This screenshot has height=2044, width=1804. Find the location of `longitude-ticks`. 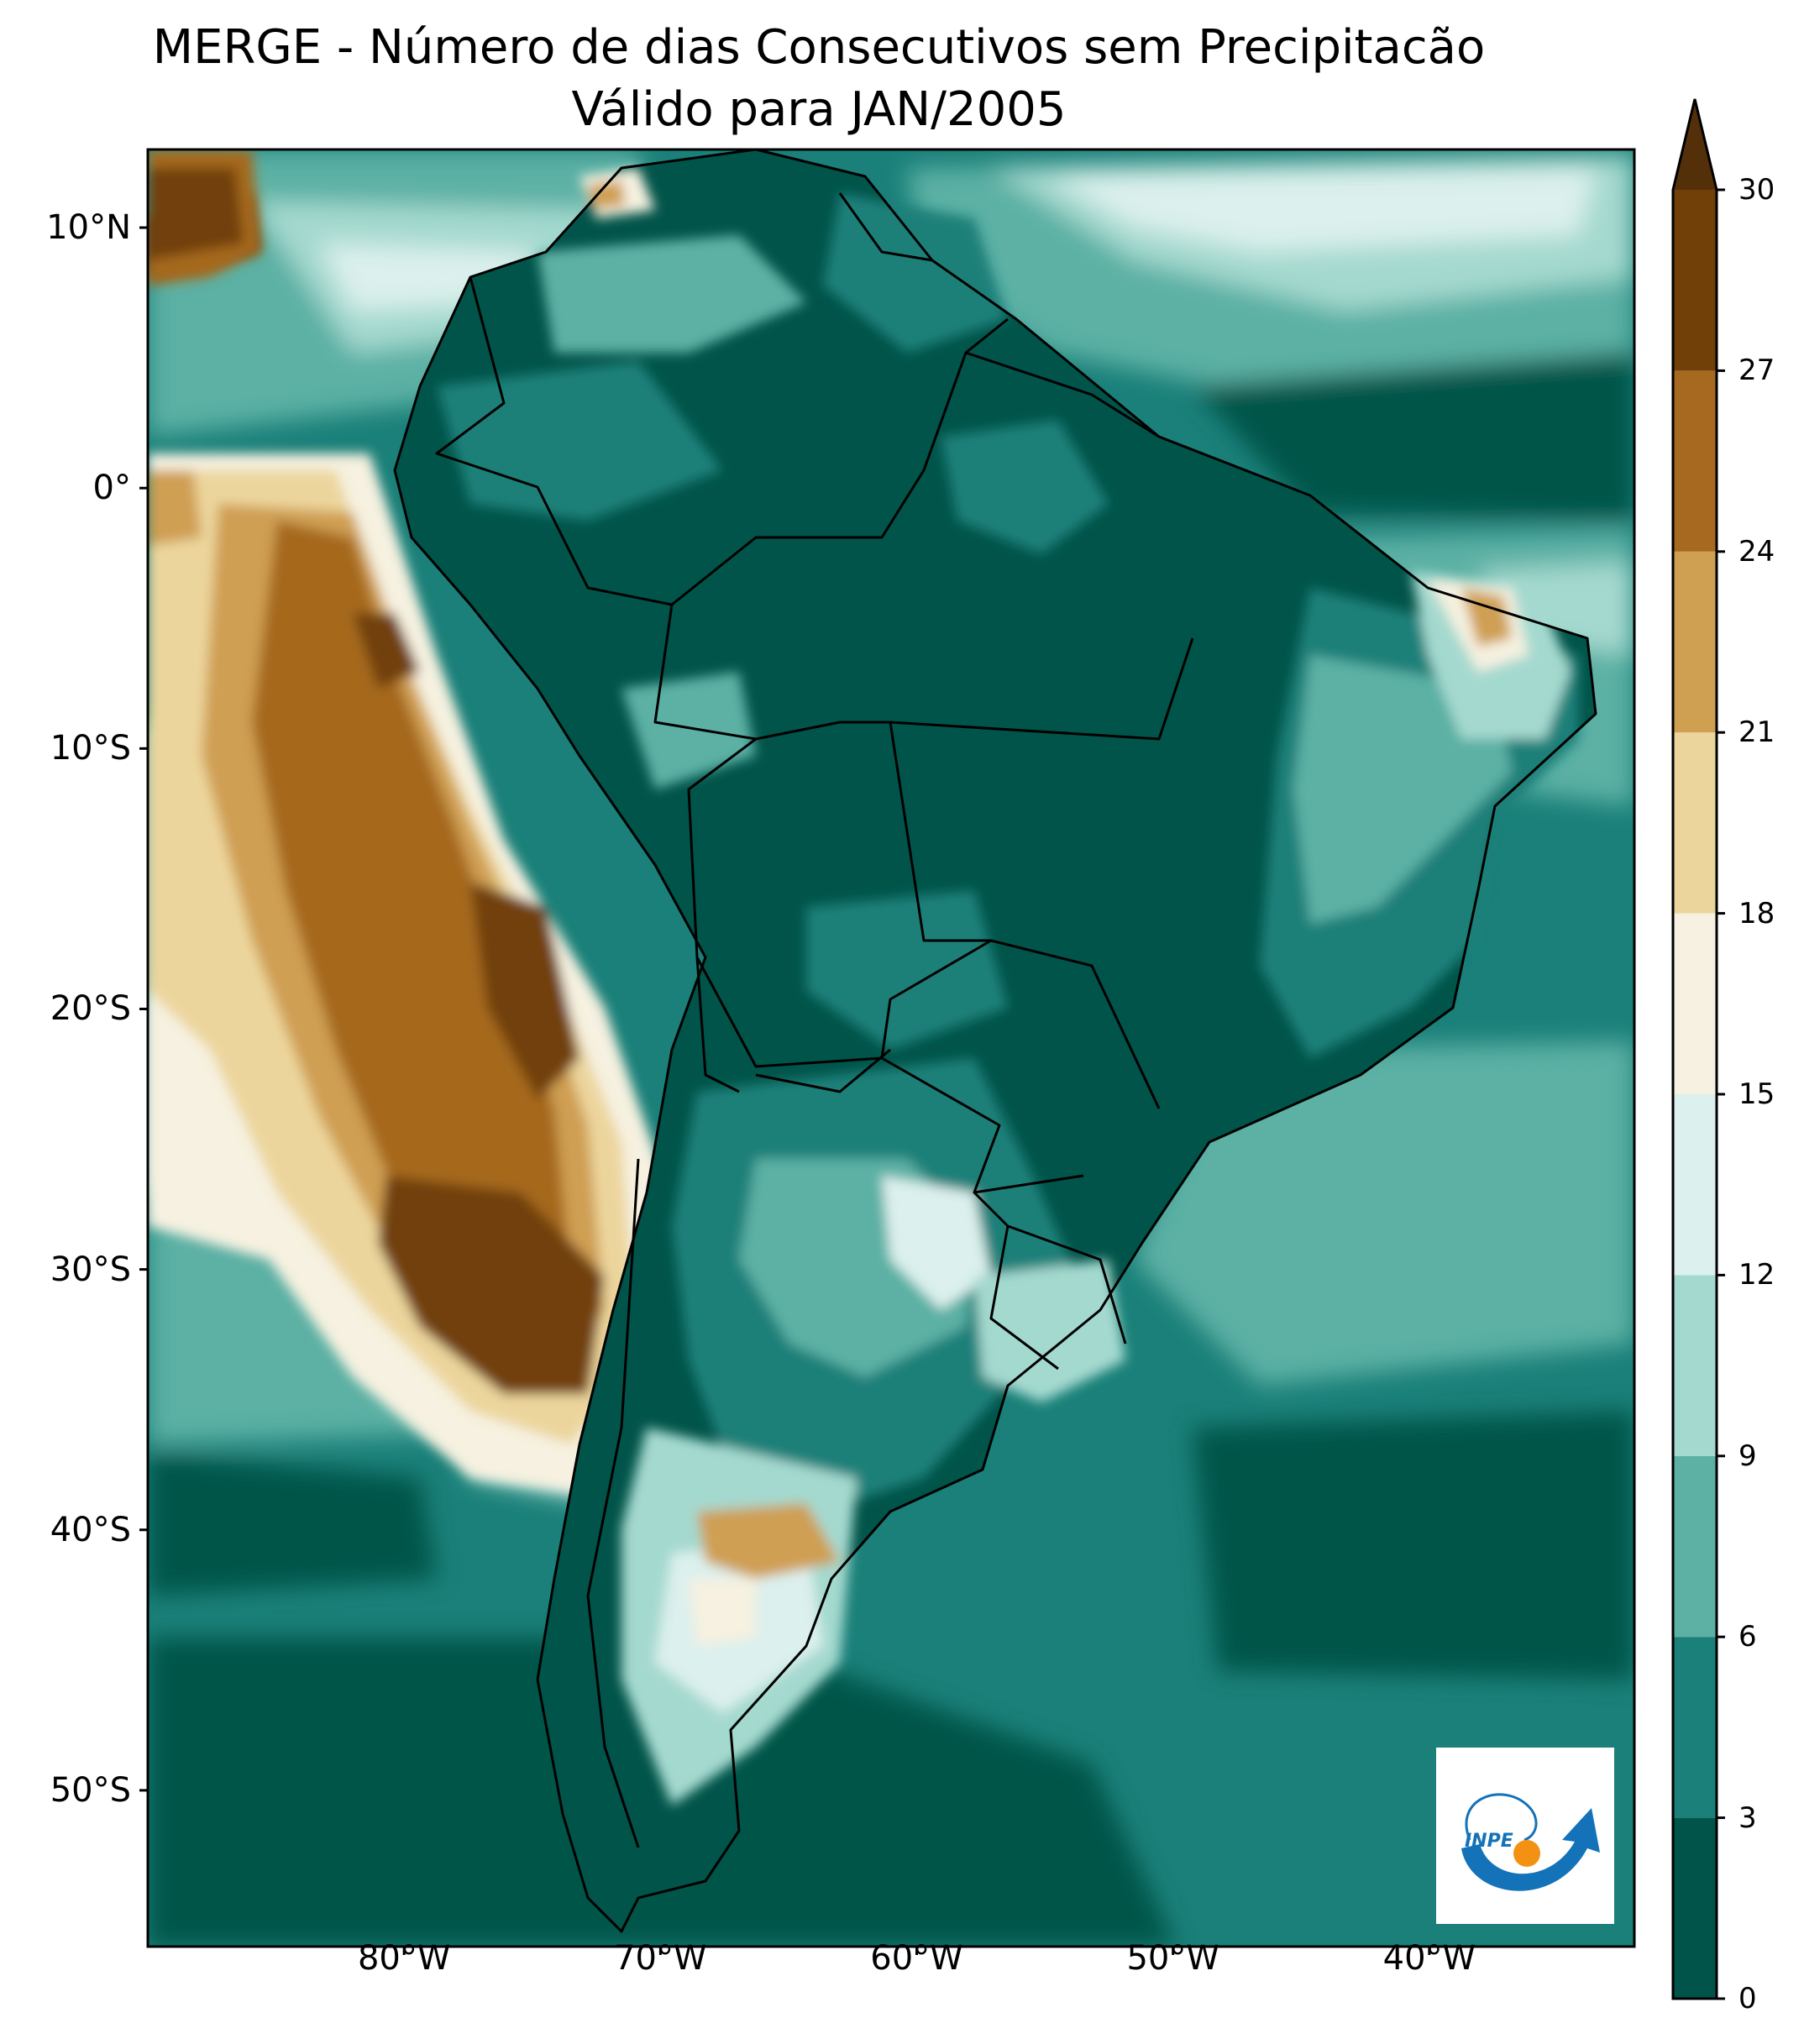

longitude-ticks is located at coordinates (916, 1951).